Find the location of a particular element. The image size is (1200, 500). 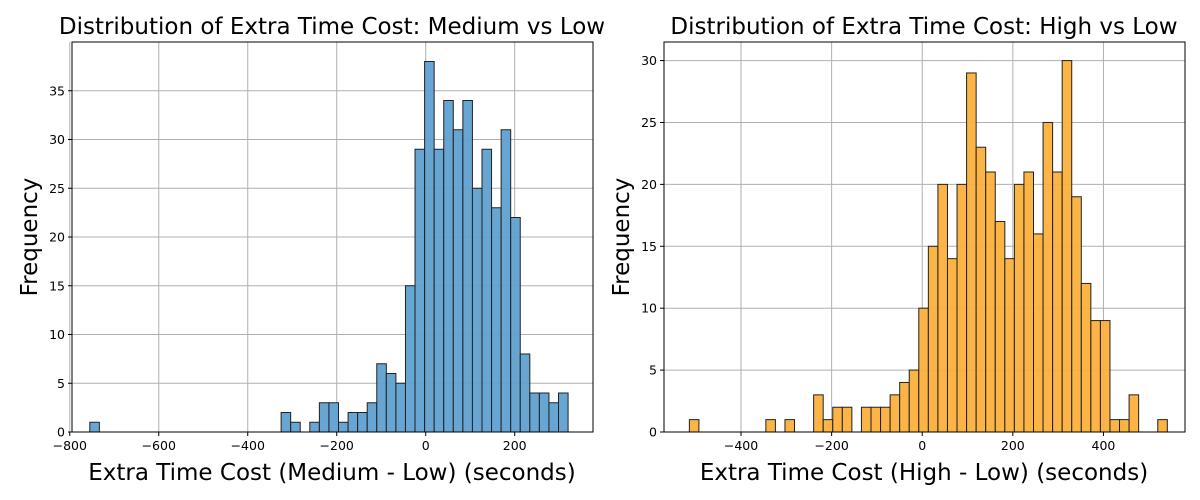

x-axis-label: Extra Time Cost (Medium - Low) (seconds) is located at coordinates (331, 473).